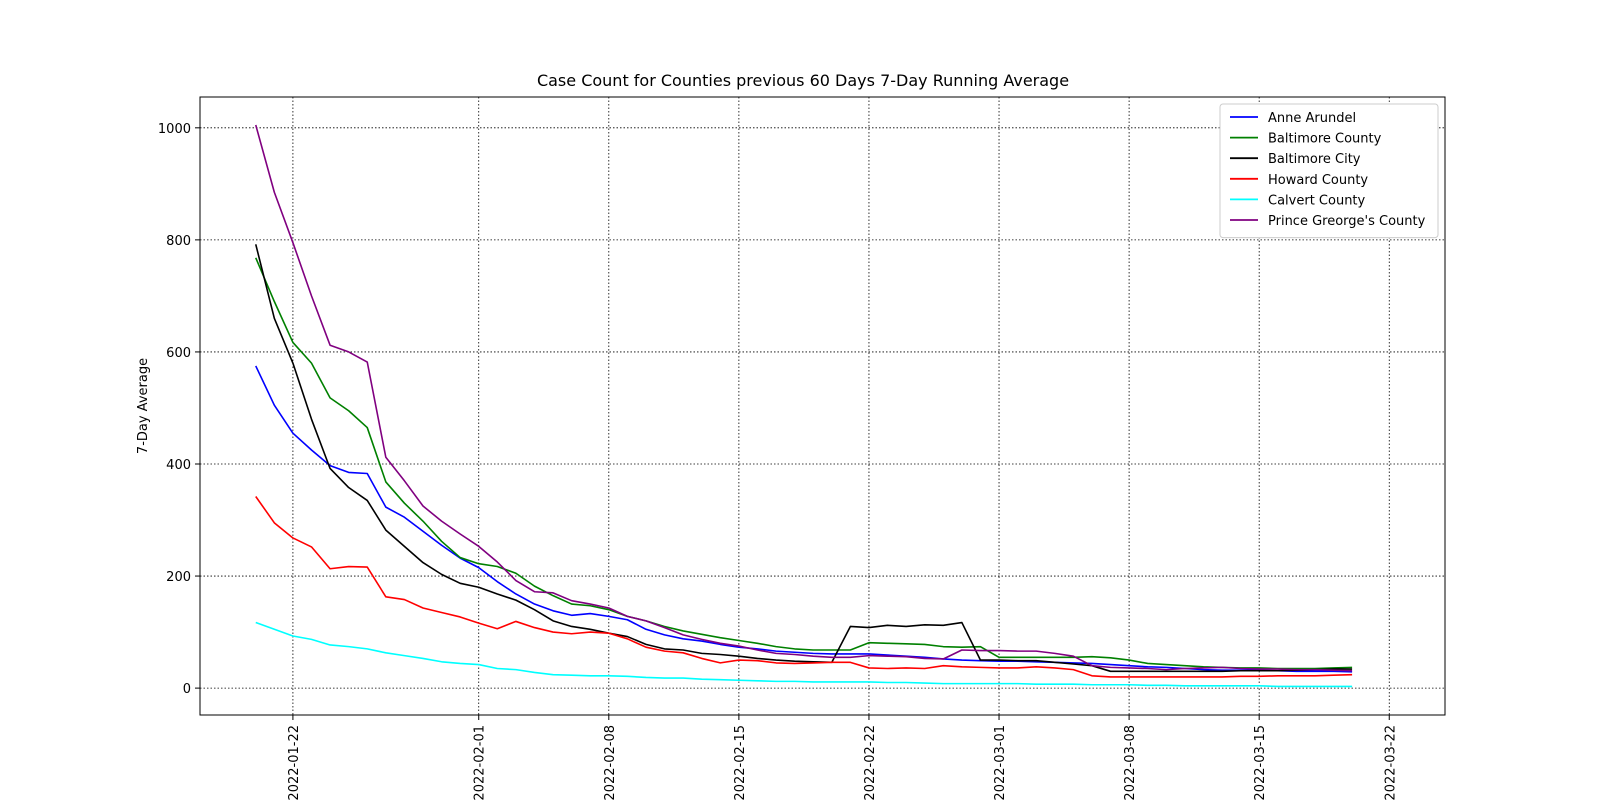 This screenshot has width=1600, height=800. I want to click on legend-box, so click(1329, 171).